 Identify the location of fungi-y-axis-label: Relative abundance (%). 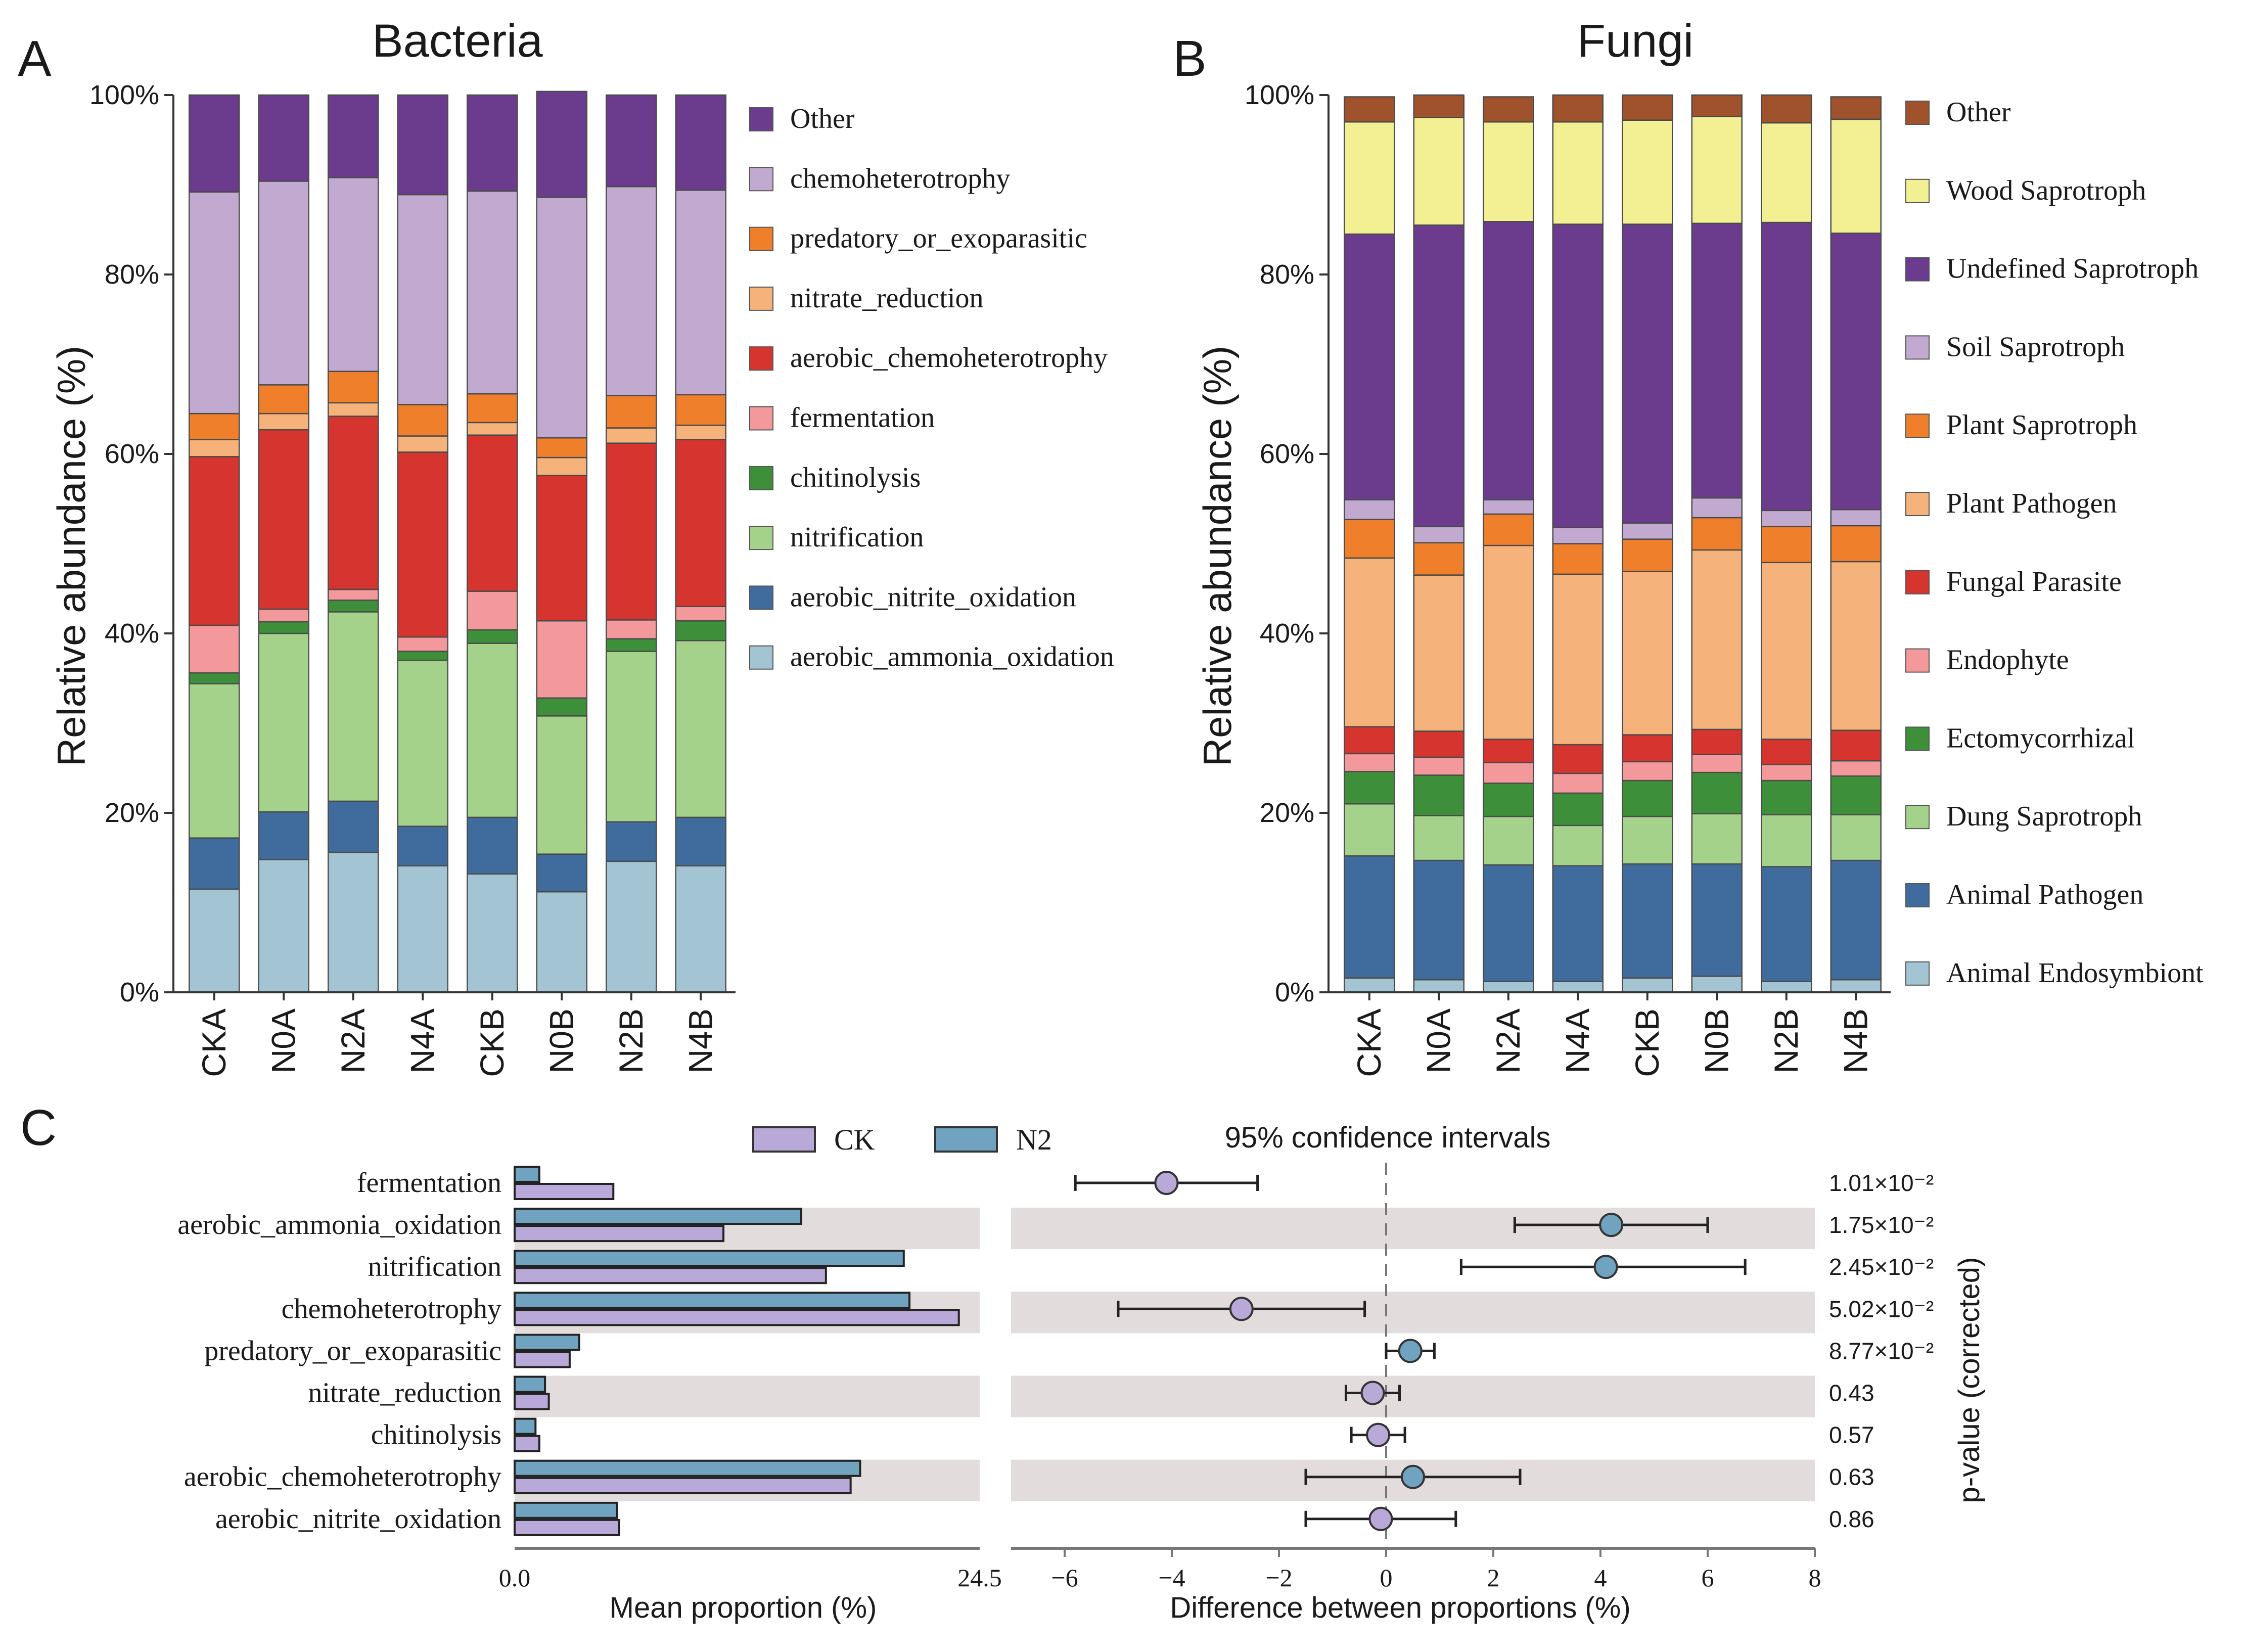
(1218, 556).